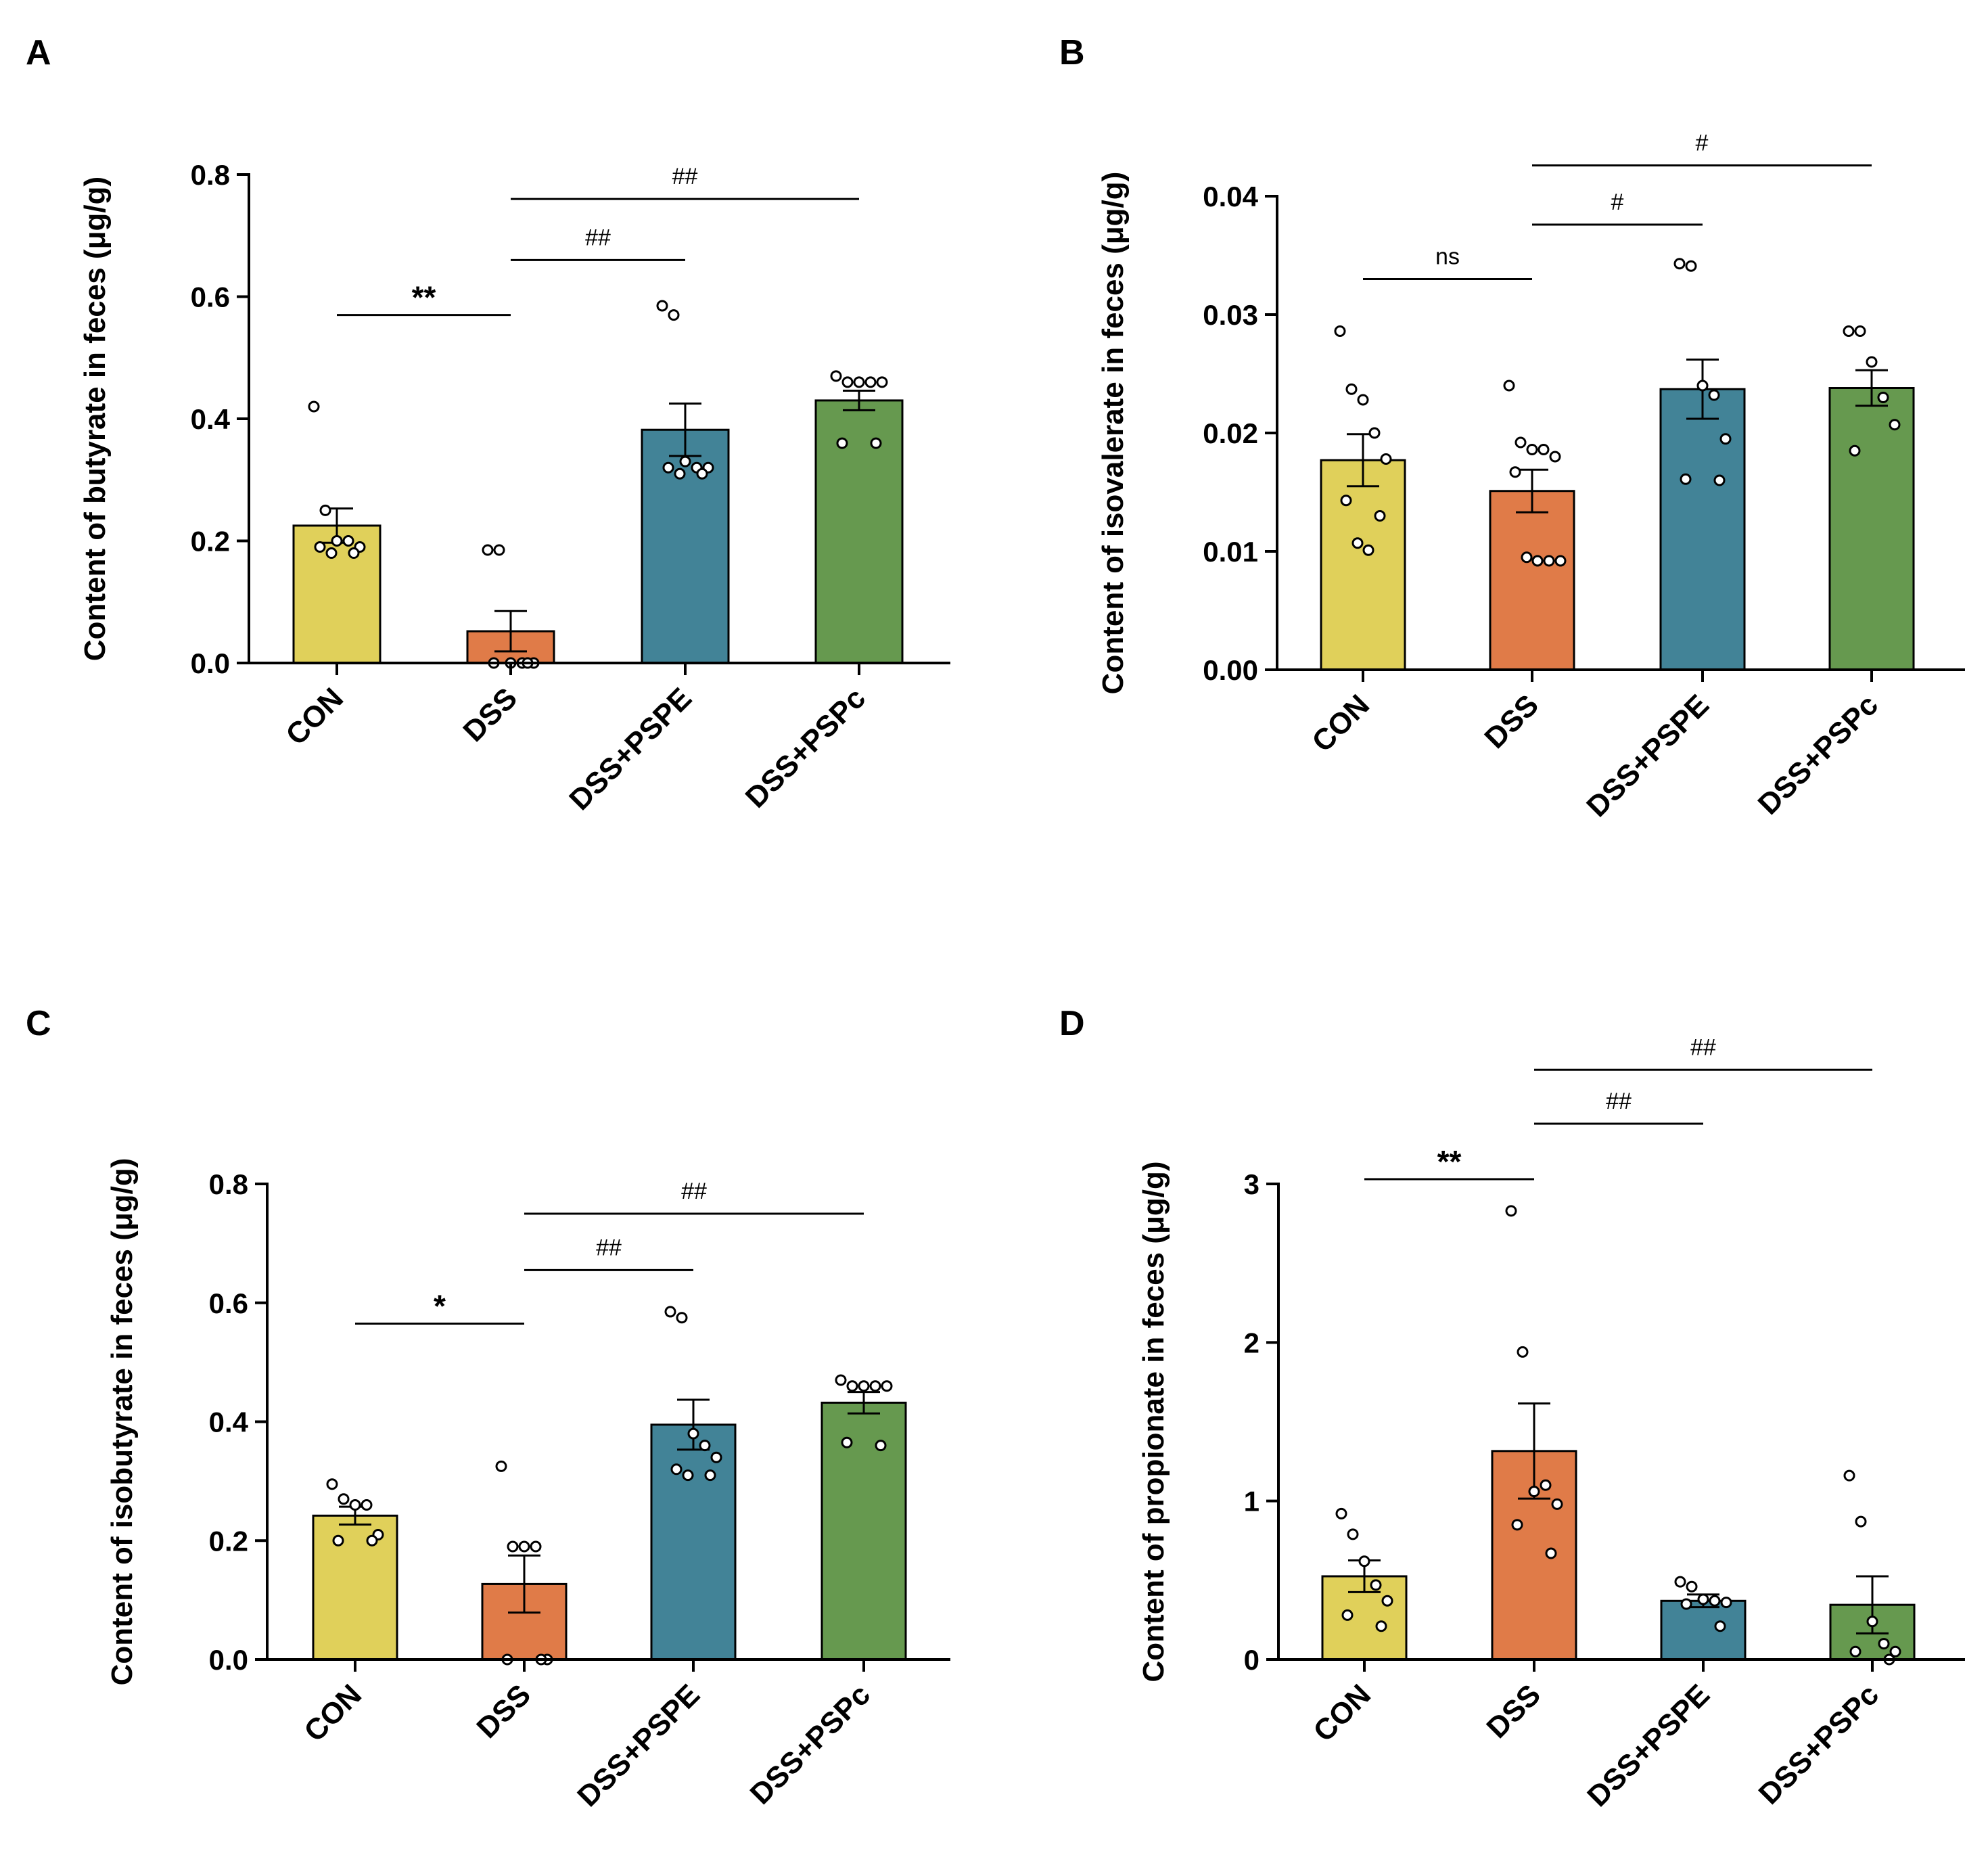 Image resolution: width=1988 pixels, height=1876 pixels. What do you see at coordinates (1230, 552) in the screenshot?
I see `y-tick-label: 0.01` at bounding box center [1230, 552].